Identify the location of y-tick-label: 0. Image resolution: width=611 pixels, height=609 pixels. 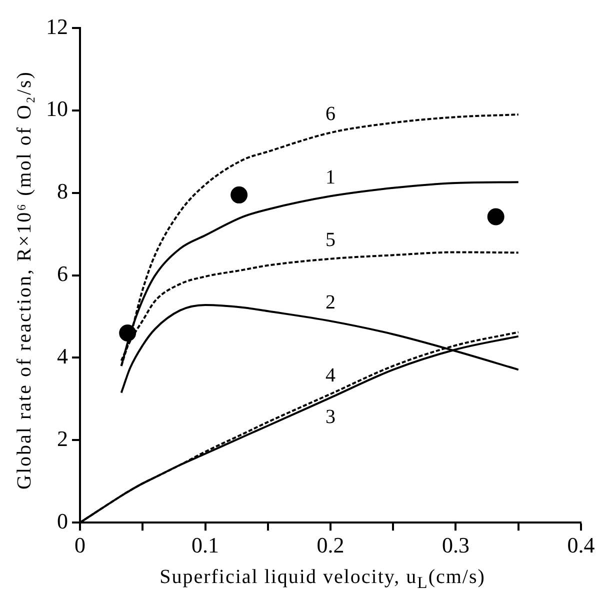
(62, 521).